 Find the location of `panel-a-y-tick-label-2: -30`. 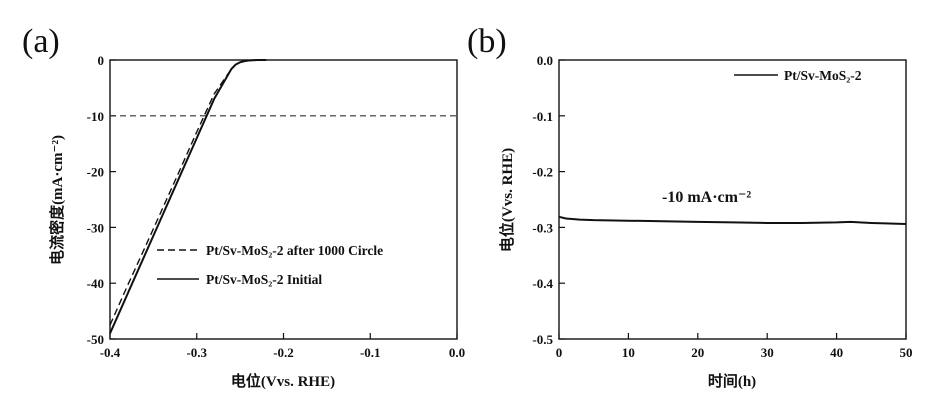

panel-a-y-tick-label-2: -30 is located at coordinates (95, 227).